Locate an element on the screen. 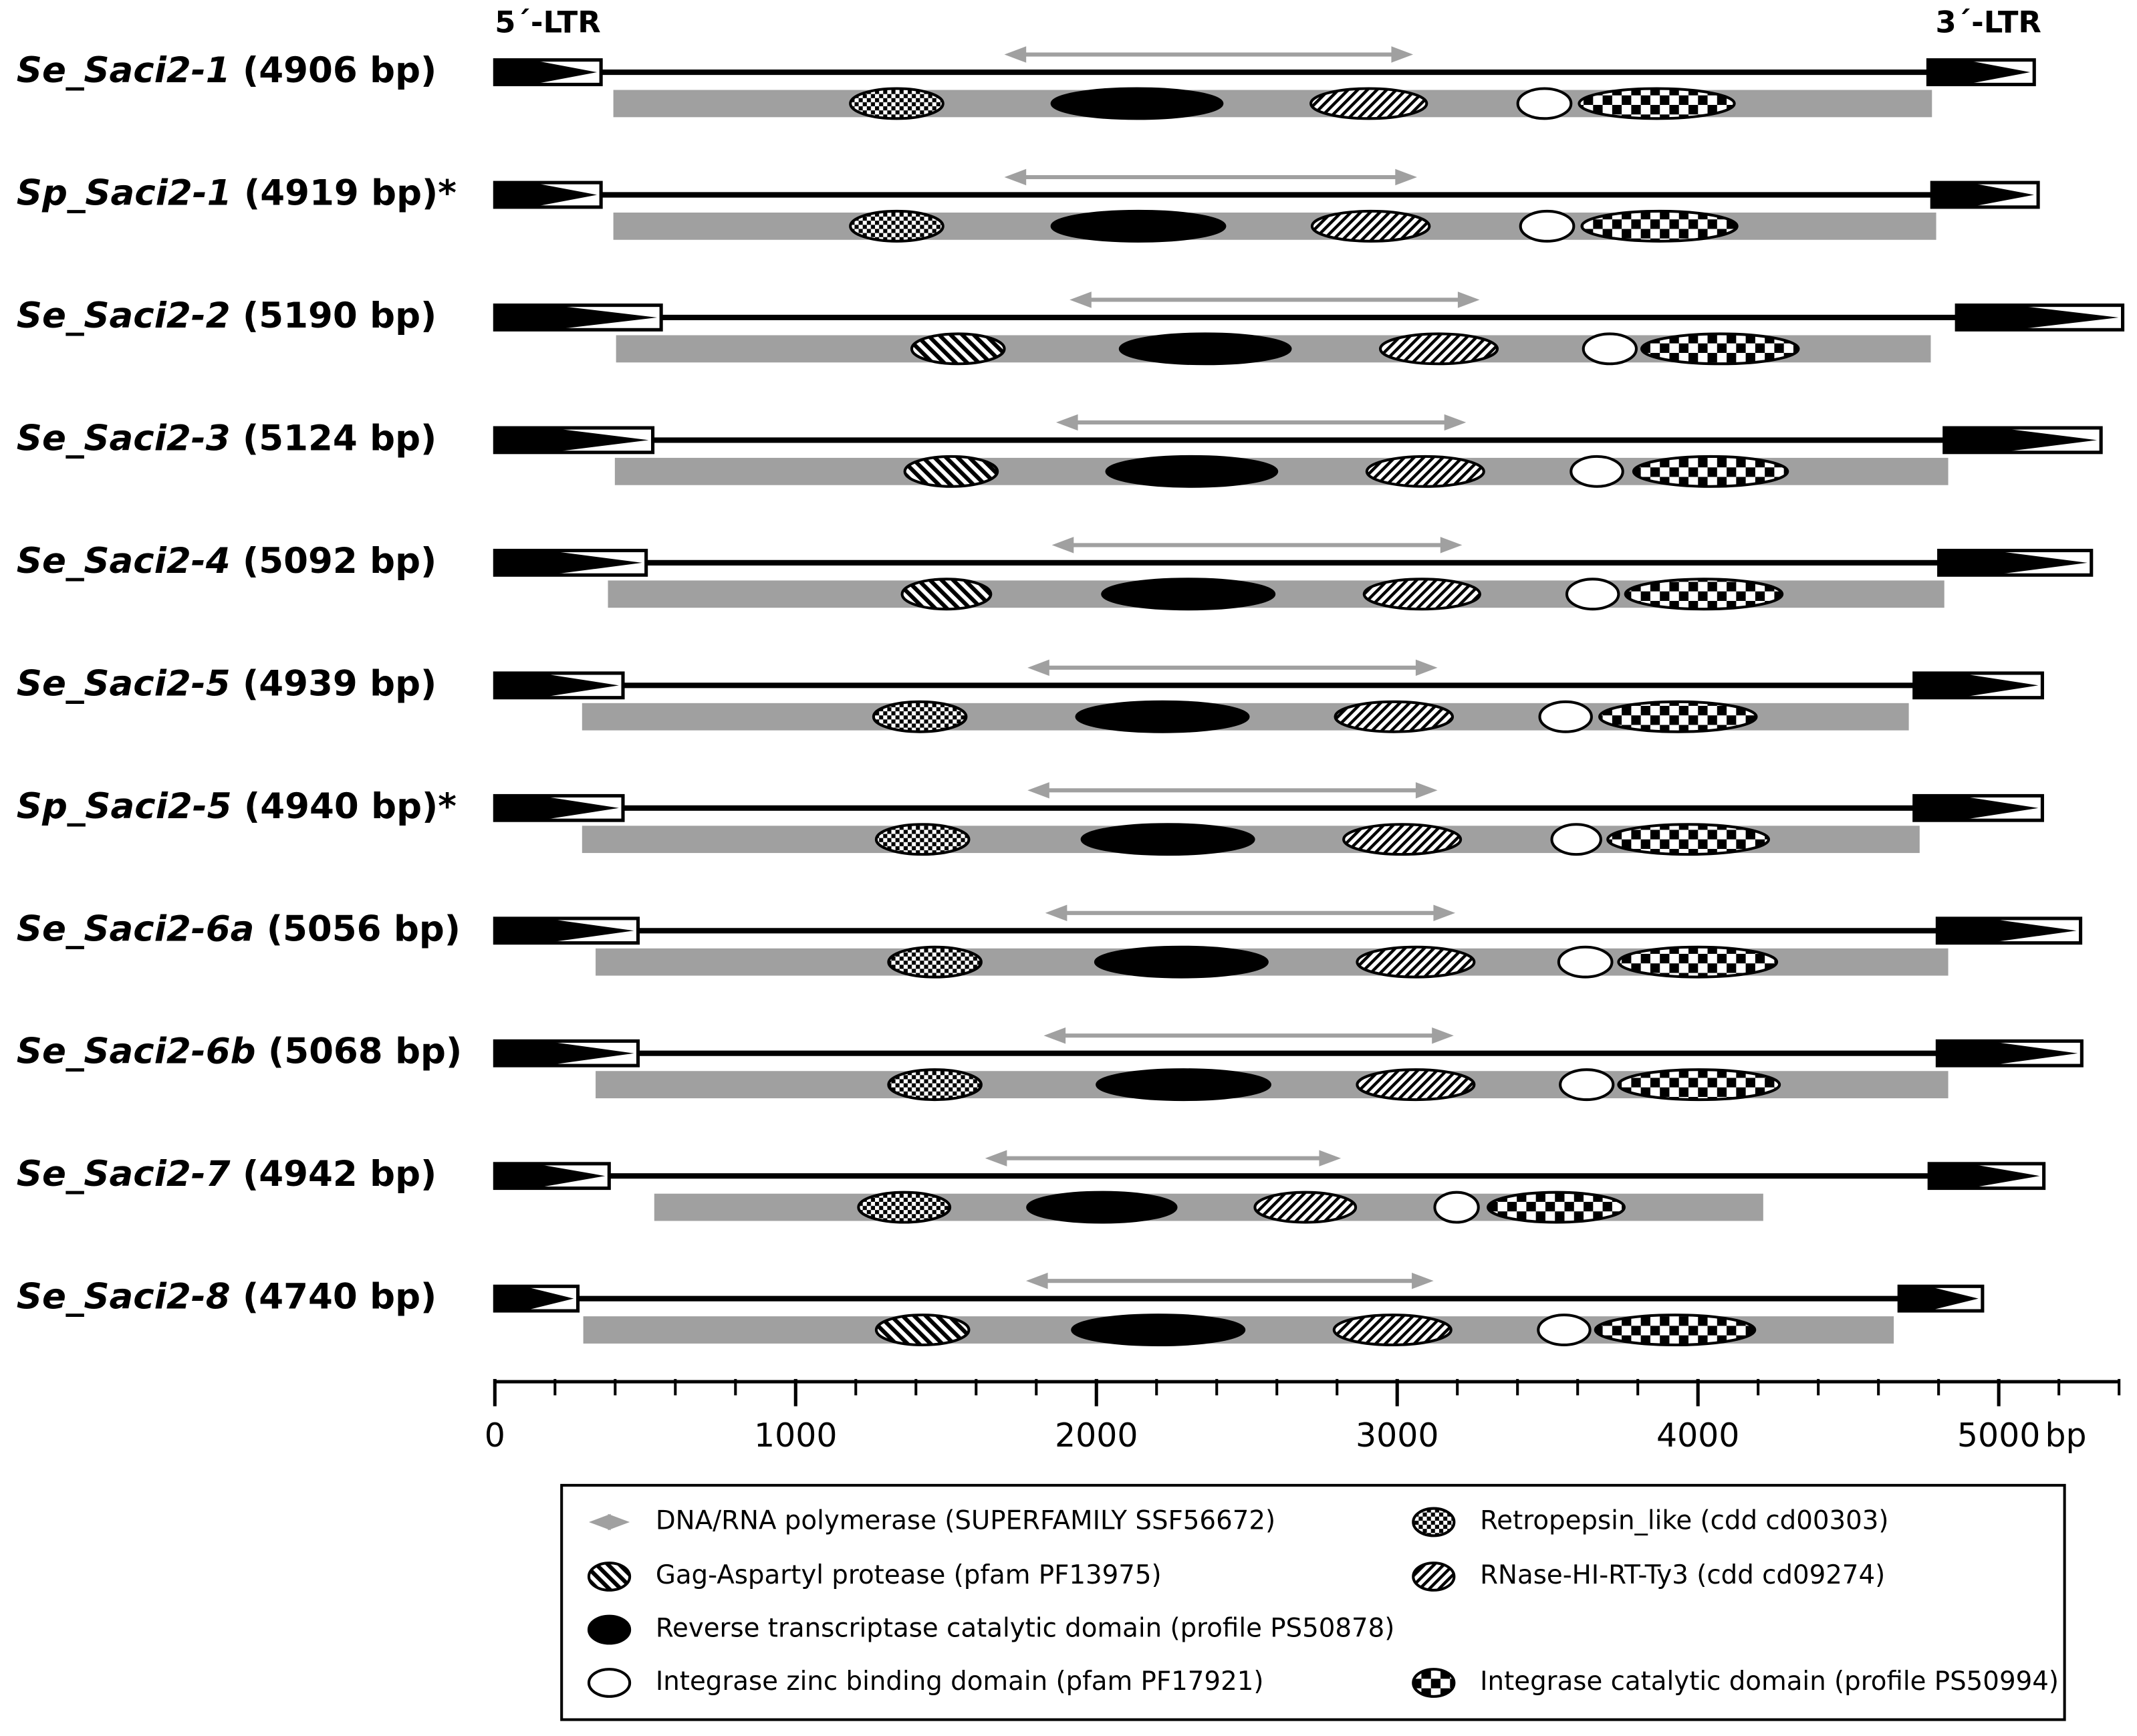 The image size is (2137, 1736). element-name: Se_Saci2-6a (5056 bp) is located at coordinates (239, 928).